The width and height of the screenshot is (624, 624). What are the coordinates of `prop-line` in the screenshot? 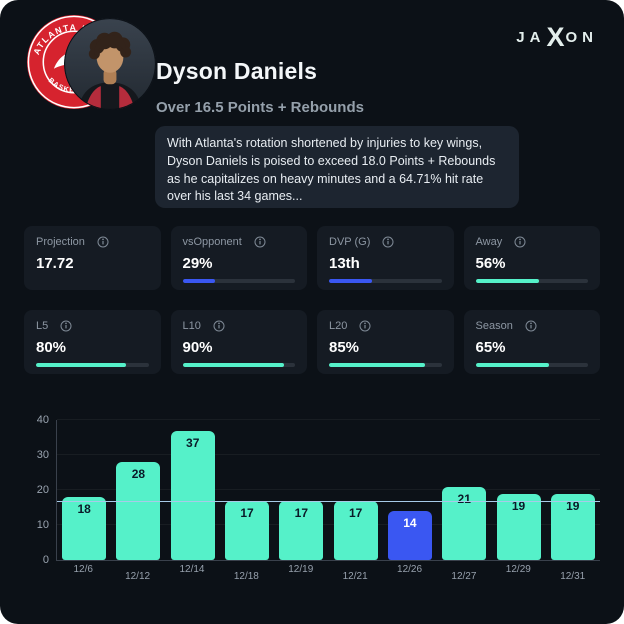 It's located at (328, 502).